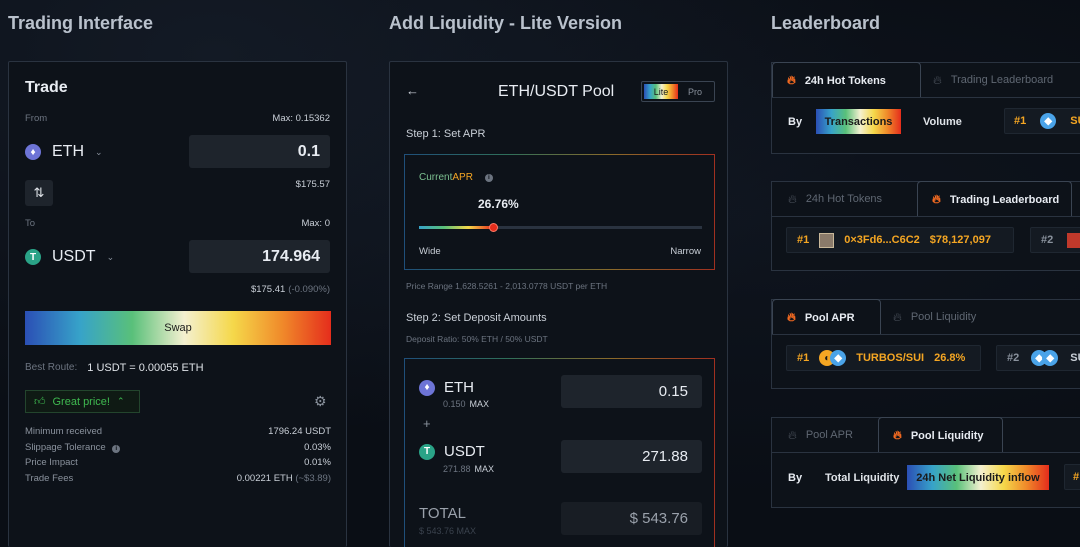 Image resolution: width=1080 pixels, height=547 pixels. I want to click on detail-row: Minimum received 1796.24 USDT, so click(178, 431).